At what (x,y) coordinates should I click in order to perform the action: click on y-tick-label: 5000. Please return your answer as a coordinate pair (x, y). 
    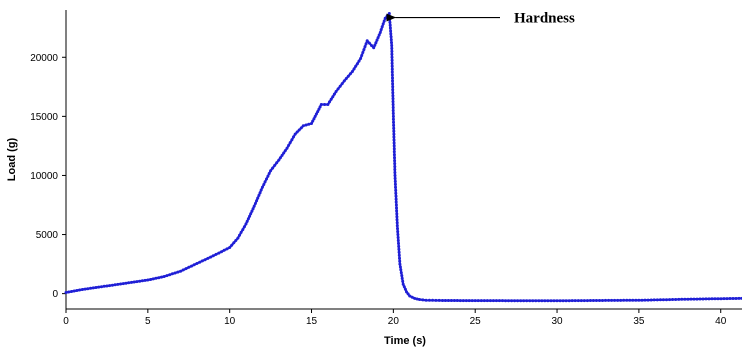
    Looking at the image, I should click on (47, 235).